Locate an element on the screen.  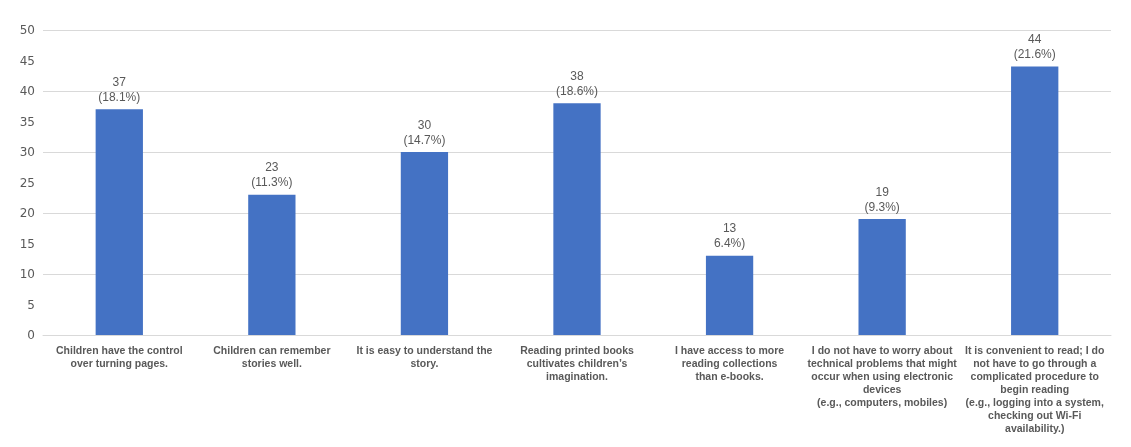
y-tick-label: 20 is located at coordinates (27, 213).